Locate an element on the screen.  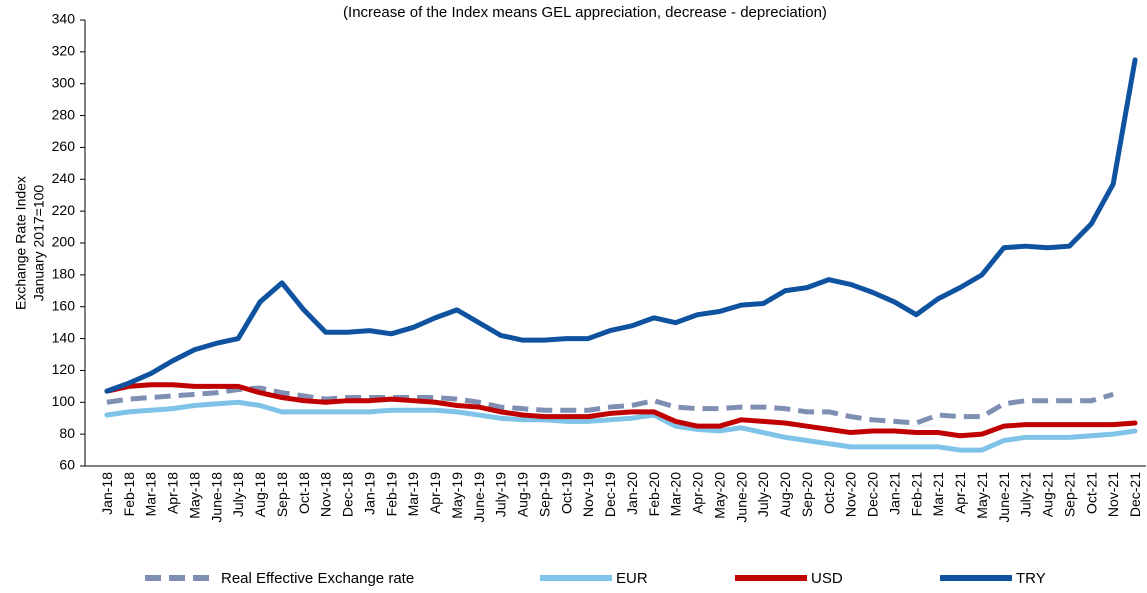
x-tick-label: June-20 is located at coordinates (741, 497).